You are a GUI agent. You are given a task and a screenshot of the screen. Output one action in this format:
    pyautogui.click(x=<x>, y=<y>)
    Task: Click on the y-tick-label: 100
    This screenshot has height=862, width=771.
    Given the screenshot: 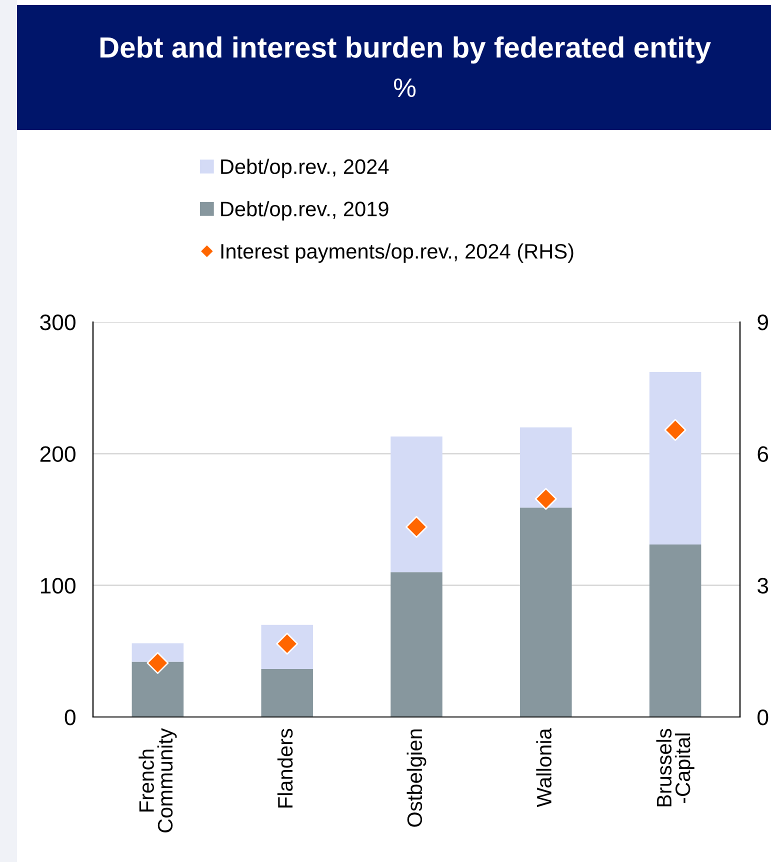 What is the action you would take?
    pyautogui.click(x=58, y=586)
    